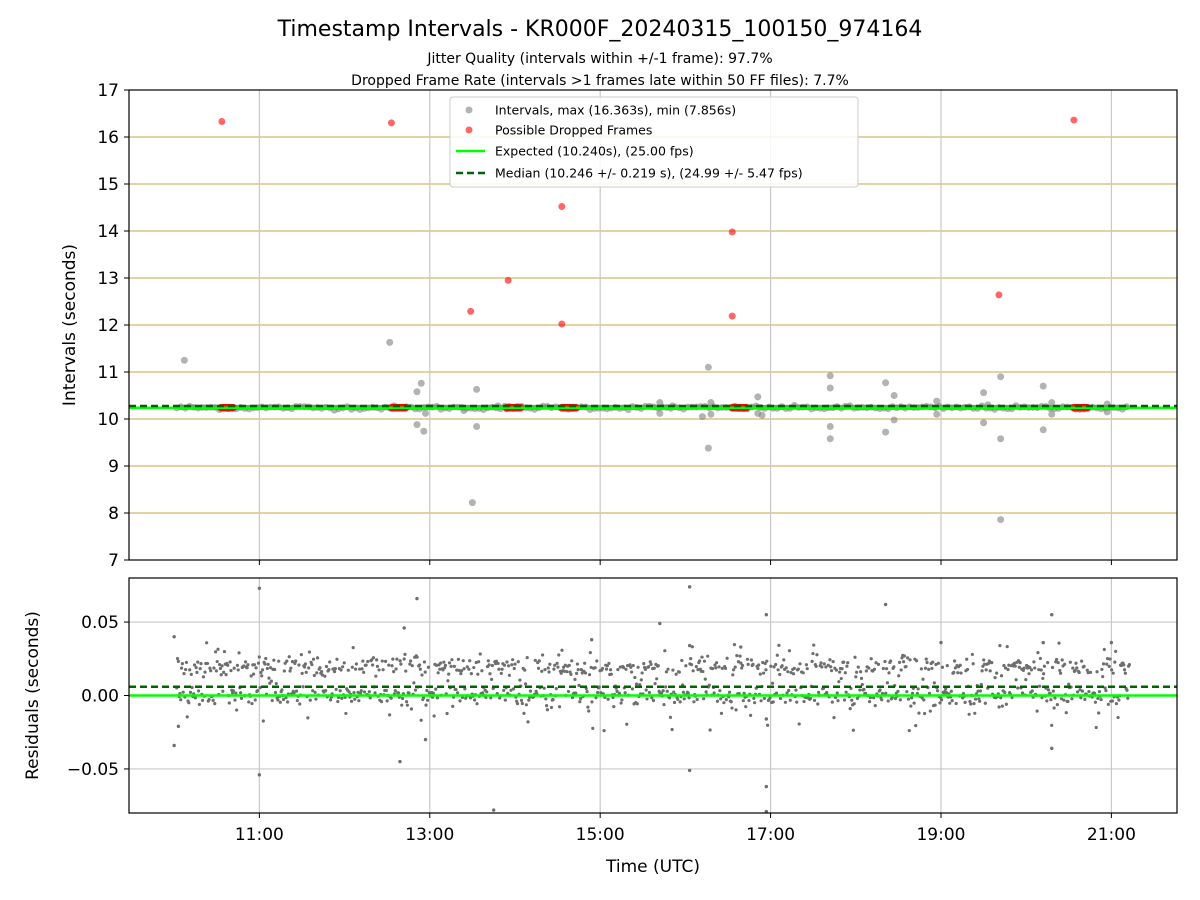 The image size is (1200, 900). I want to click on y-tick-label: 10, so click(108, 420).